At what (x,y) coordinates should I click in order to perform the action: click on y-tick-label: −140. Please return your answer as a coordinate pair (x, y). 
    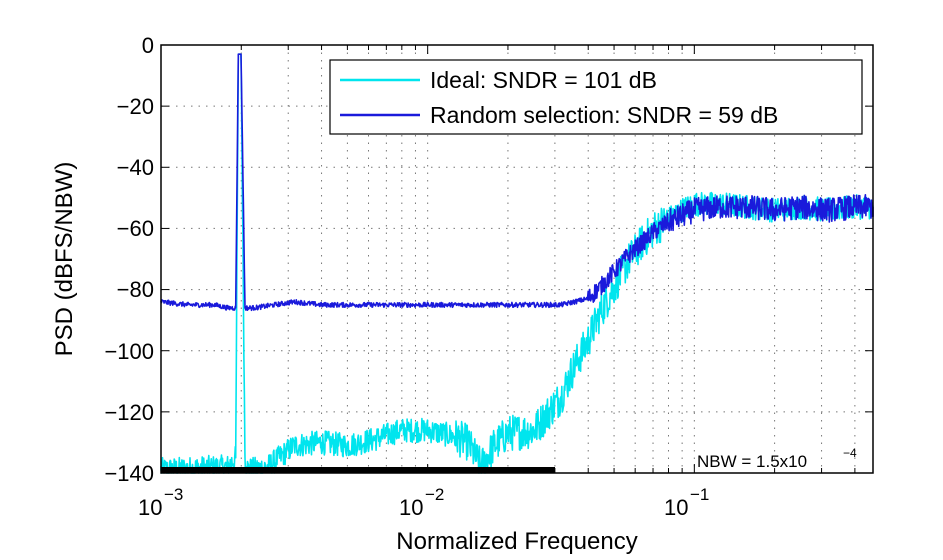
    Looking at the image, I should click on (129, 473).